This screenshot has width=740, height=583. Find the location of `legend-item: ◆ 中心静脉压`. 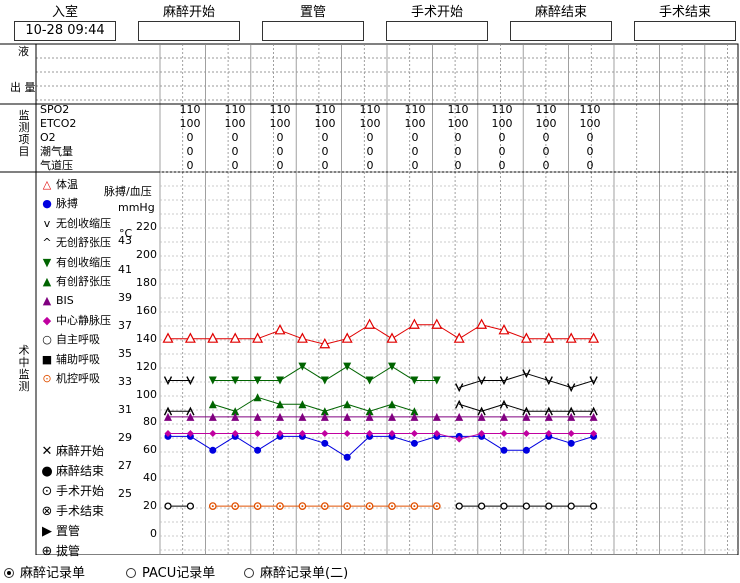

legend-item: ◆ 中心静脉压 is located at coordinates (75, 321).